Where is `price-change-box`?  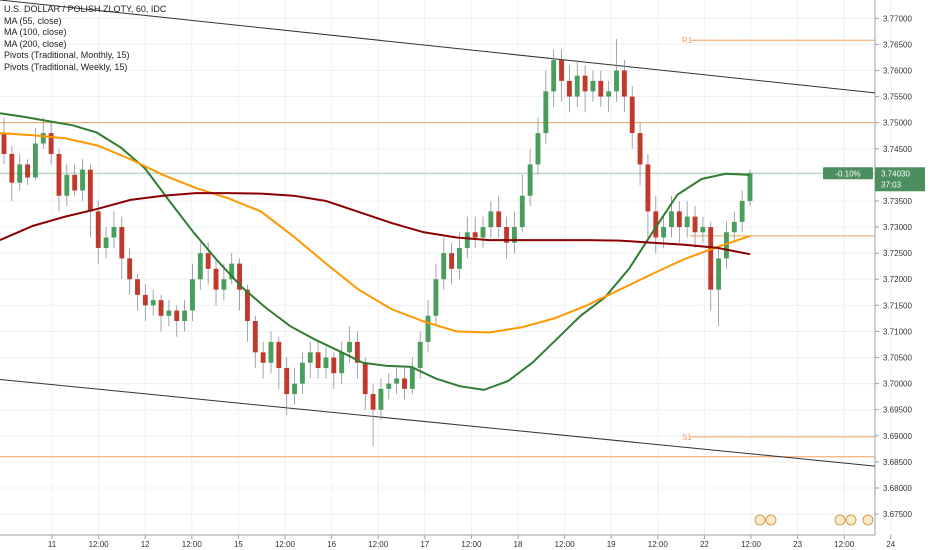
price-change-box is located at coordinates (848, 173).